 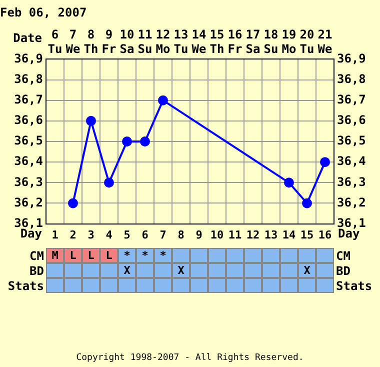 I want to click on x-tick-label: 15 Th, so click(x=217, y=42).